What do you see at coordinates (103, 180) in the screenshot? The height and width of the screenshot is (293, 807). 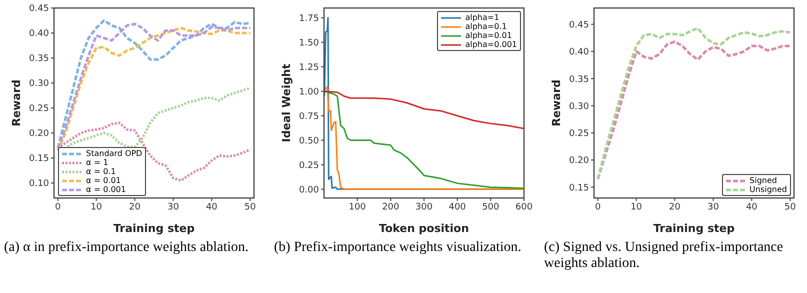 I see `legend-label: α = 0.01` at bounding box center [103, 180].